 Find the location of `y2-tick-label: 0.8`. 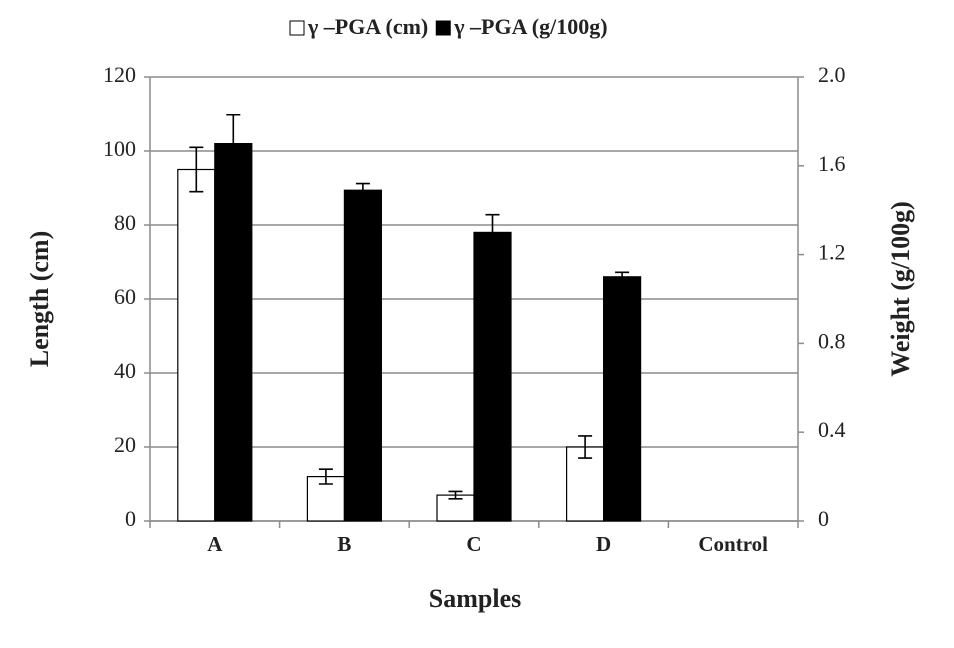

y2-tick-label: 0.8 is located at coordinates (832, 340).